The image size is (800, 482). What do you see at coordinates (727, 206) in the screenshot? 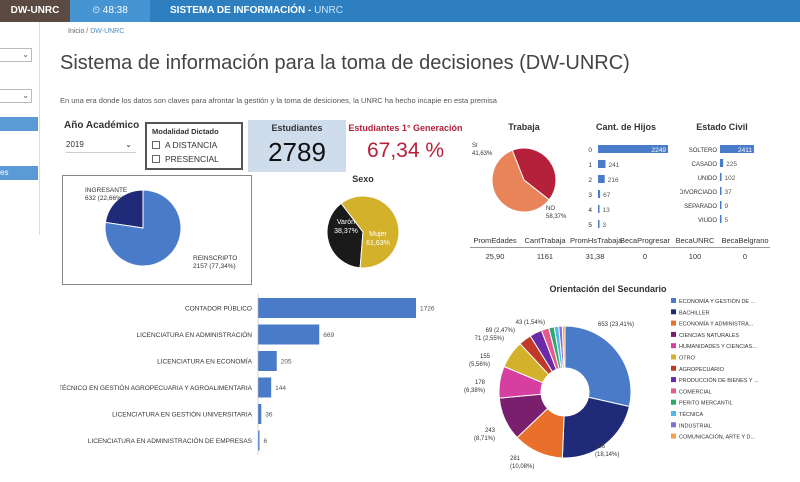
I see `value-label: 9` at bounding box center [727, 206].